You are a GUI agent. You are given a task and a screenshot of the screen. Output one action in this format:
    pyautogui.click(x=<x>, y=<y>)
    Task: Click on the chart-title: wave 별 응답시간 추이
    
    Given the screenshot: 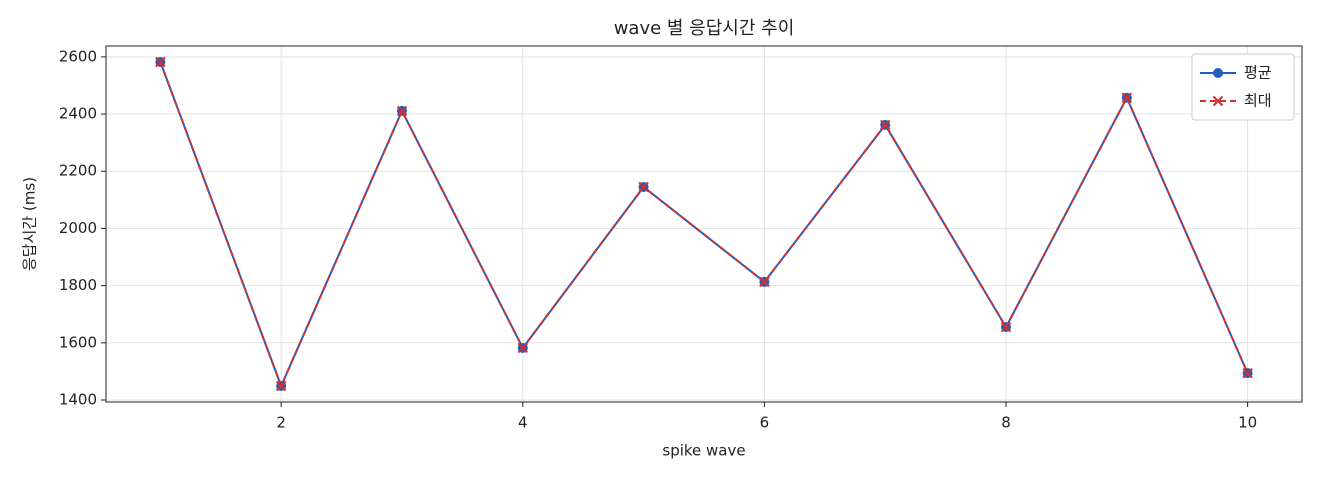 What is the action you would take?
    pyautogui.click(x=704, y=28)
    